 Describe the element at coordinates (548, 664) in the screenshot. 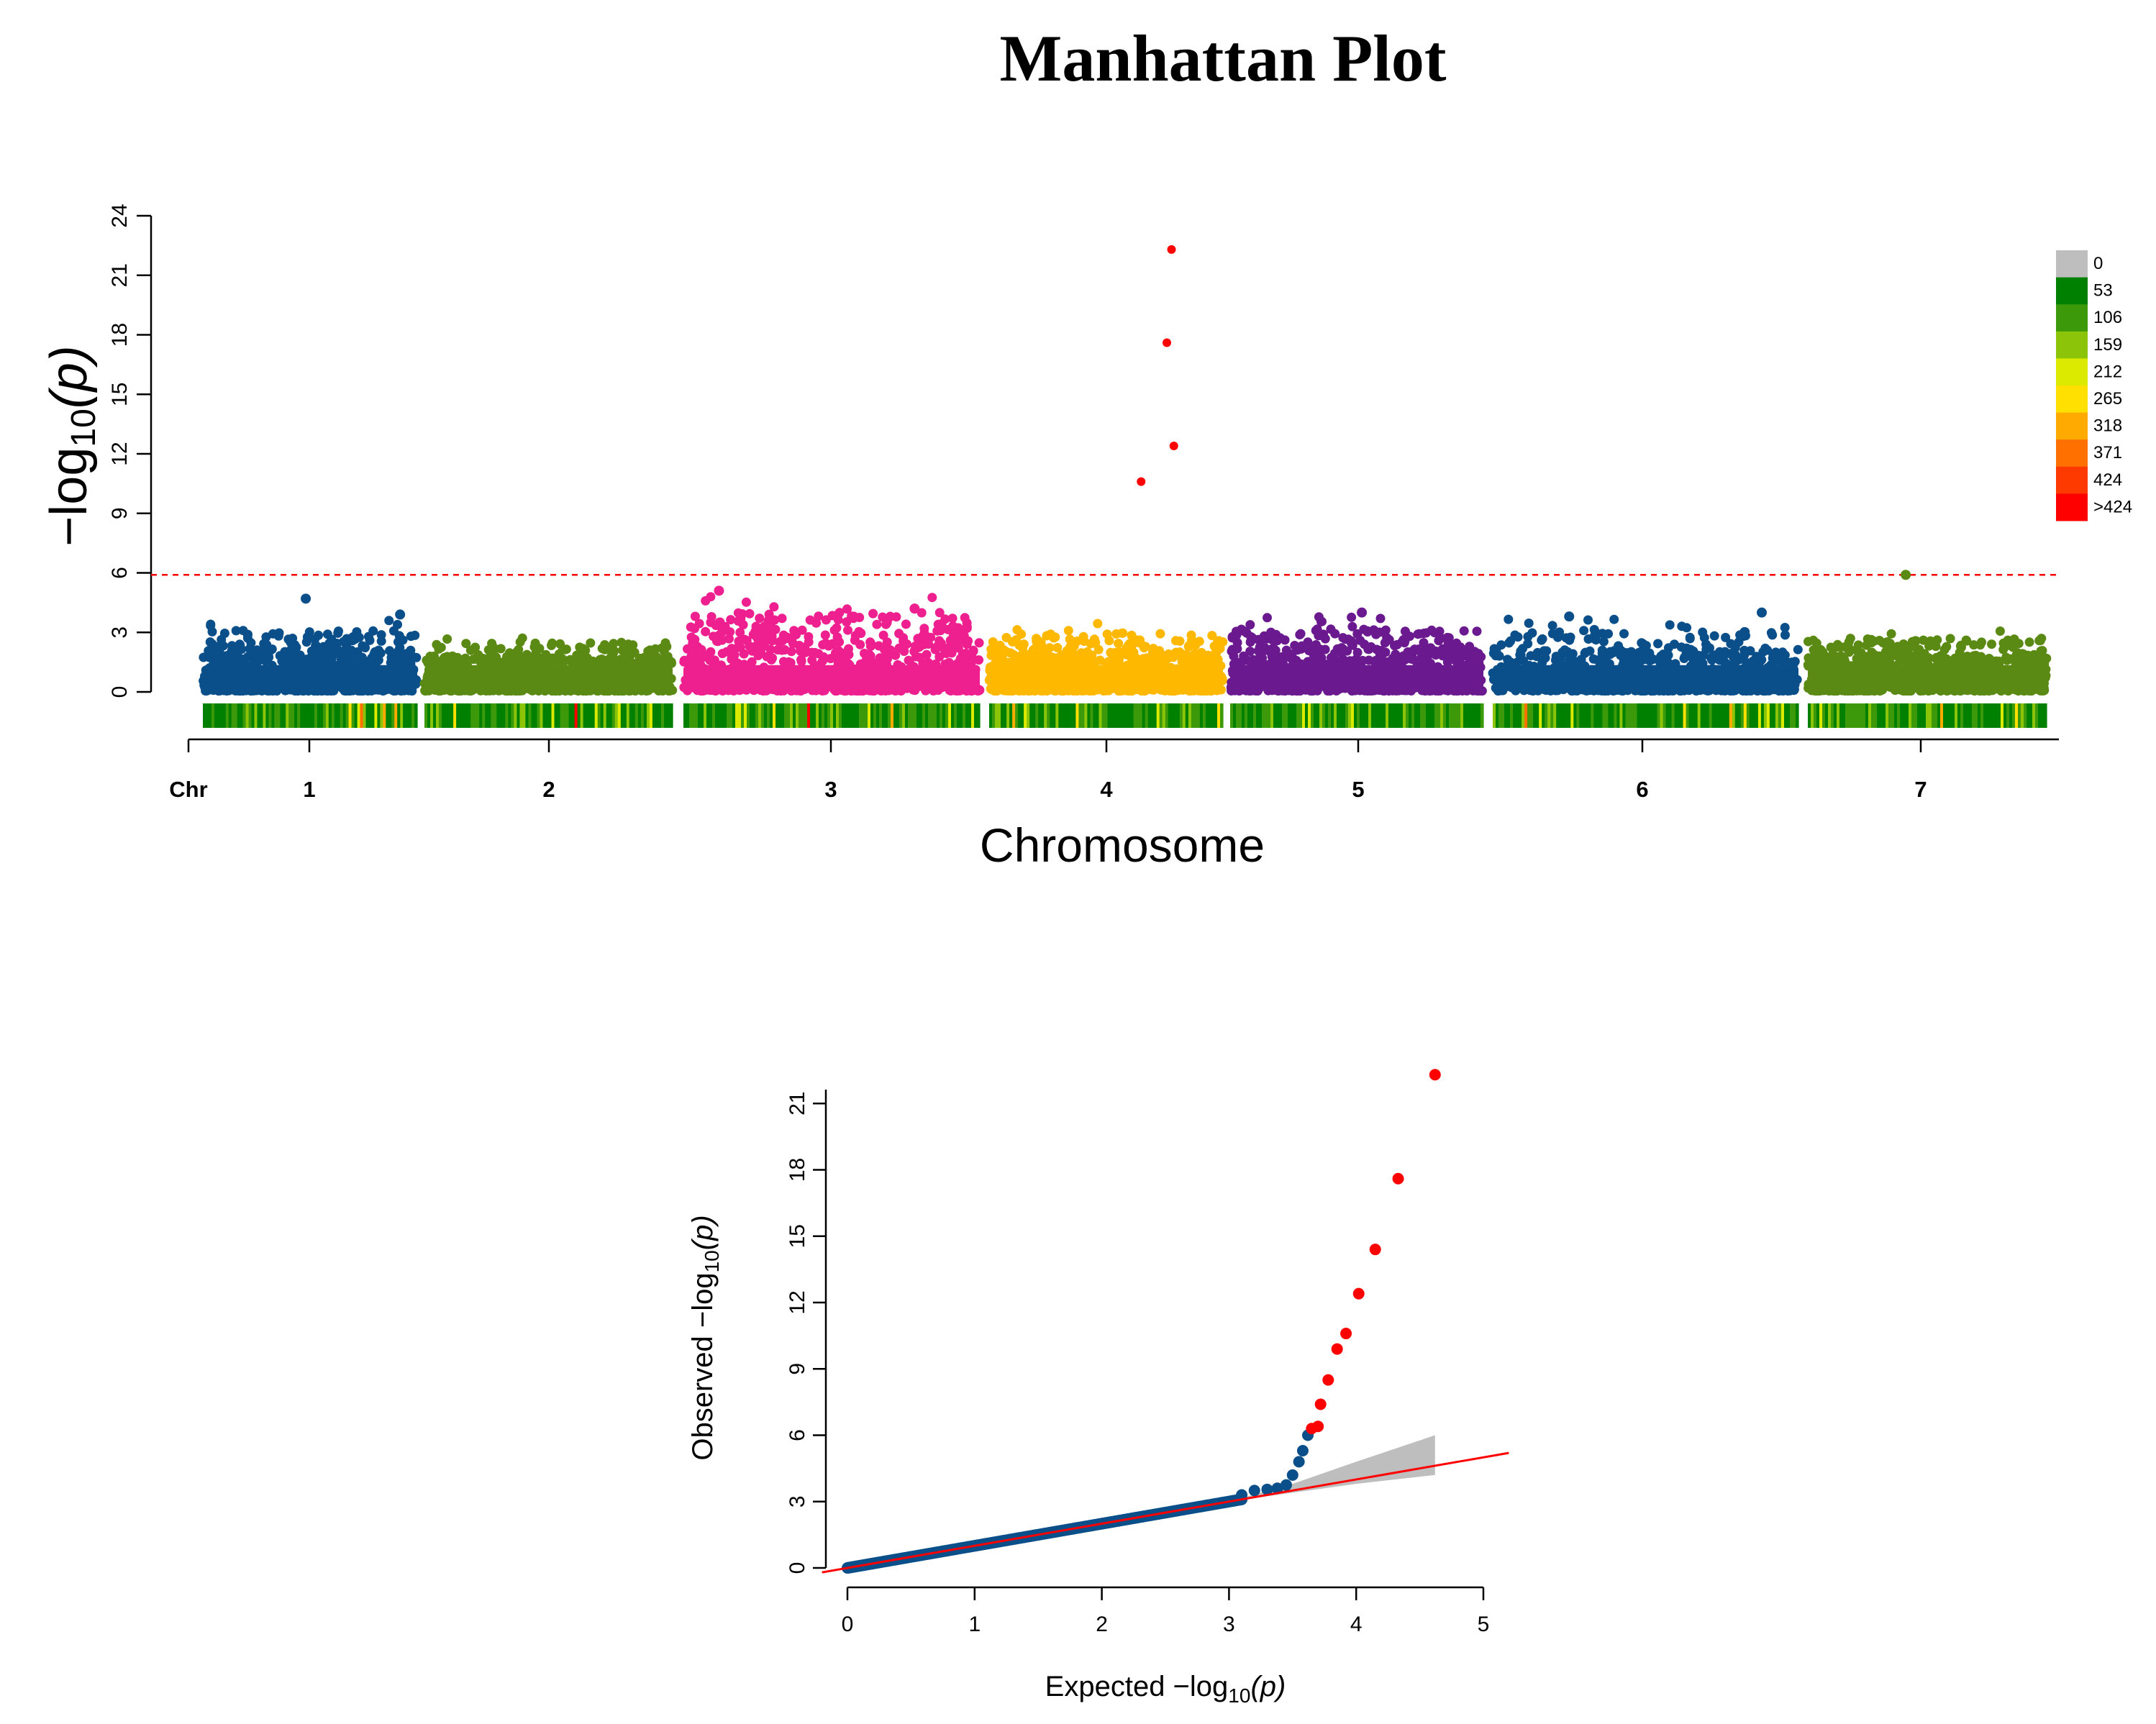

I see `chromosome-2-points` at that location.